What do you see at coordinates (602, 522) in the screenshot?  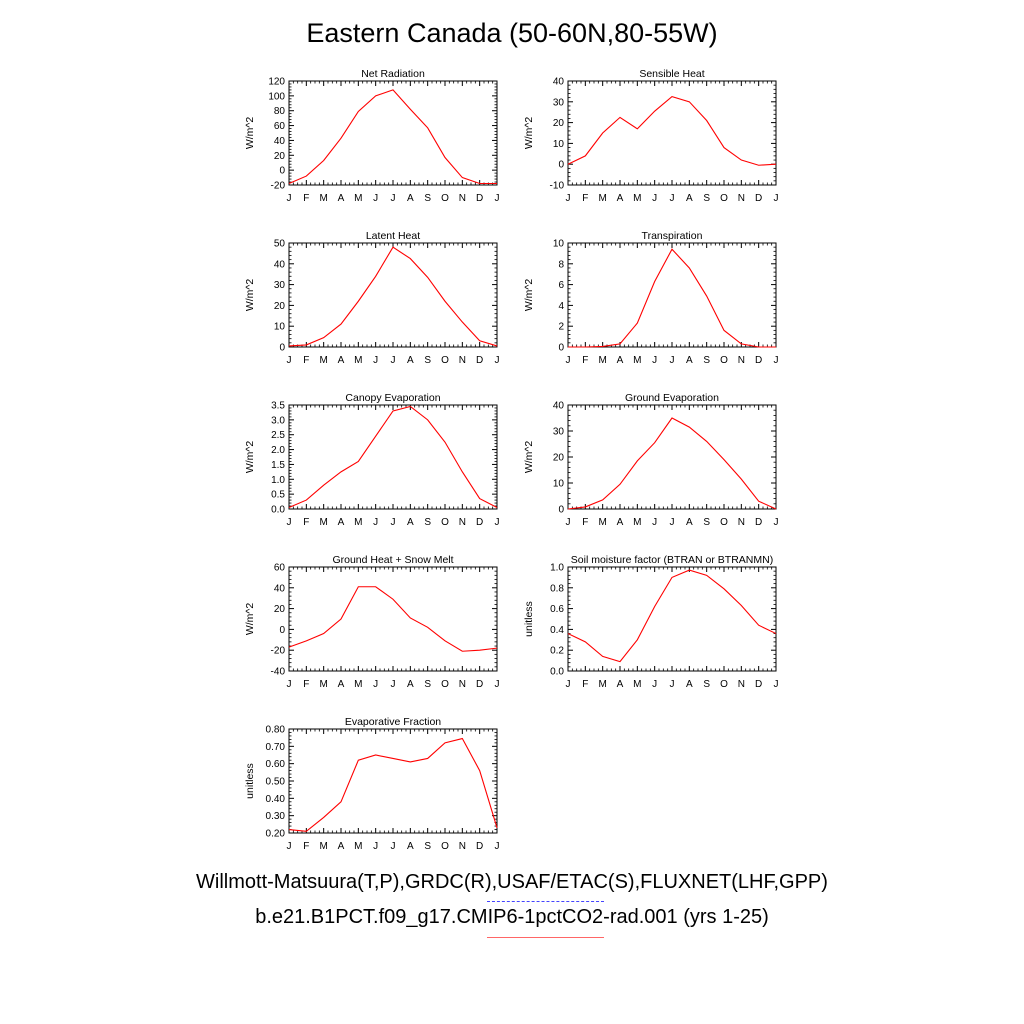 I see `panel-5-xtick-label: M` at bounding box center [602, 522].